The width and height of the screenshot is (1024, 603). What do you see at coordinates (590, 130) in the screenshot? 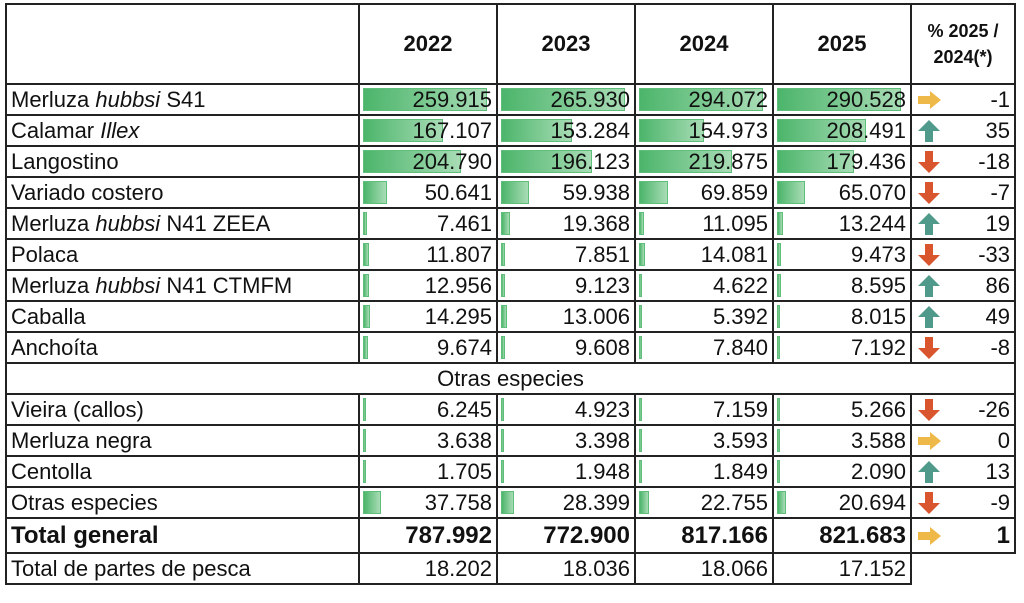
I see `cell-value: 153.284` at bounding box center [590, 130].